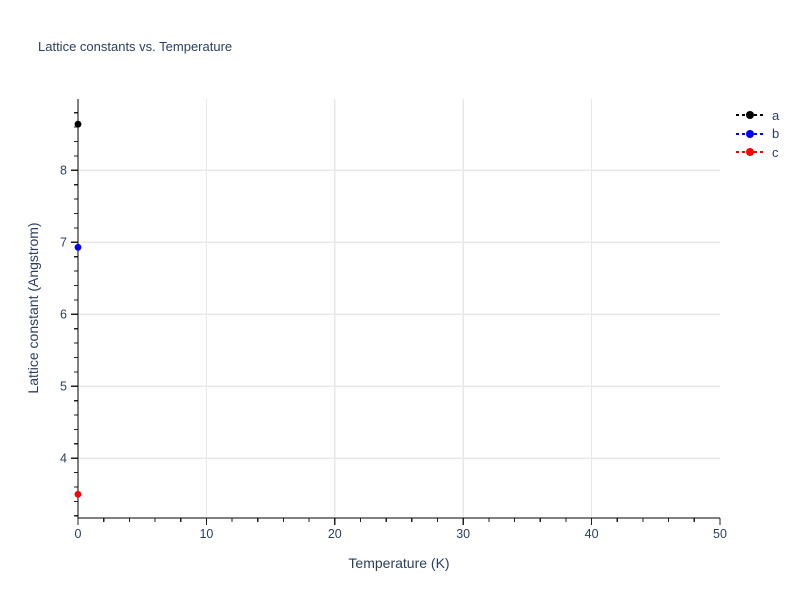 The image size is (800, 600). Describe the element at coordinates (750, 152) in the screenshot. I see `legend-marker-c` at that location.